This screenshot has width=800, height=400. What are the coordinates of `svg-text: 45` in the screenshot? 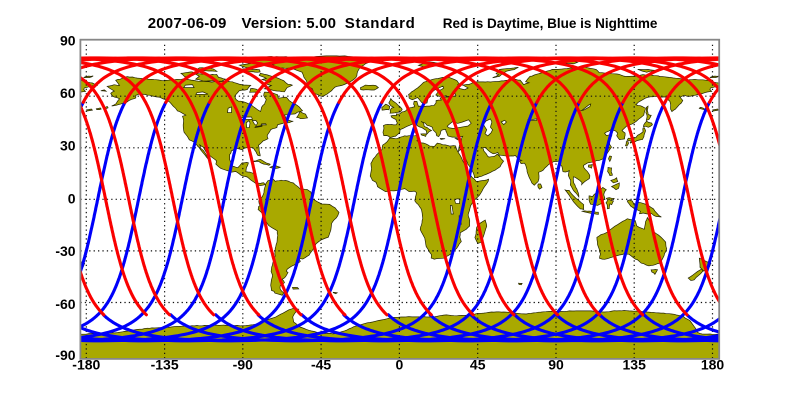 It's located at (478, 364).